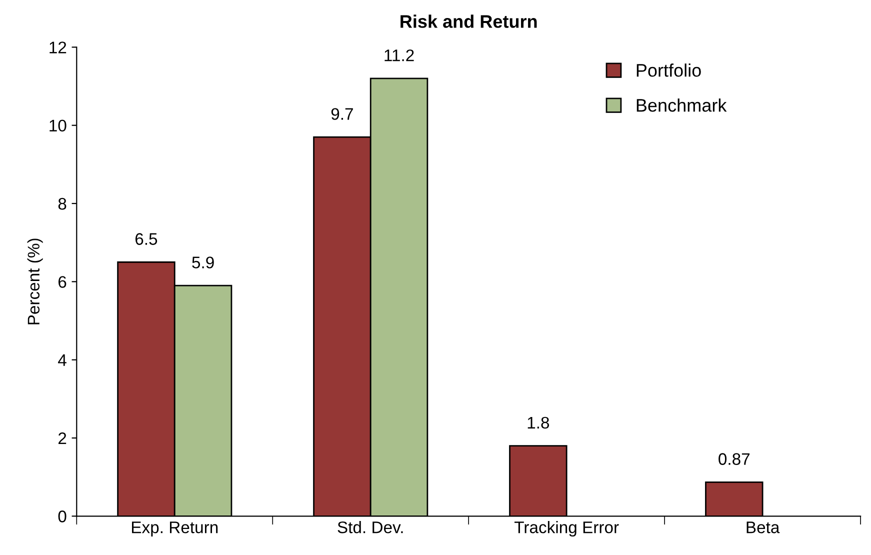 The height and width of the screenshot is (555, 871). Describe the element at coordinates (146, 239) in the screenshot. I see `data-label: 6.5` at that location.